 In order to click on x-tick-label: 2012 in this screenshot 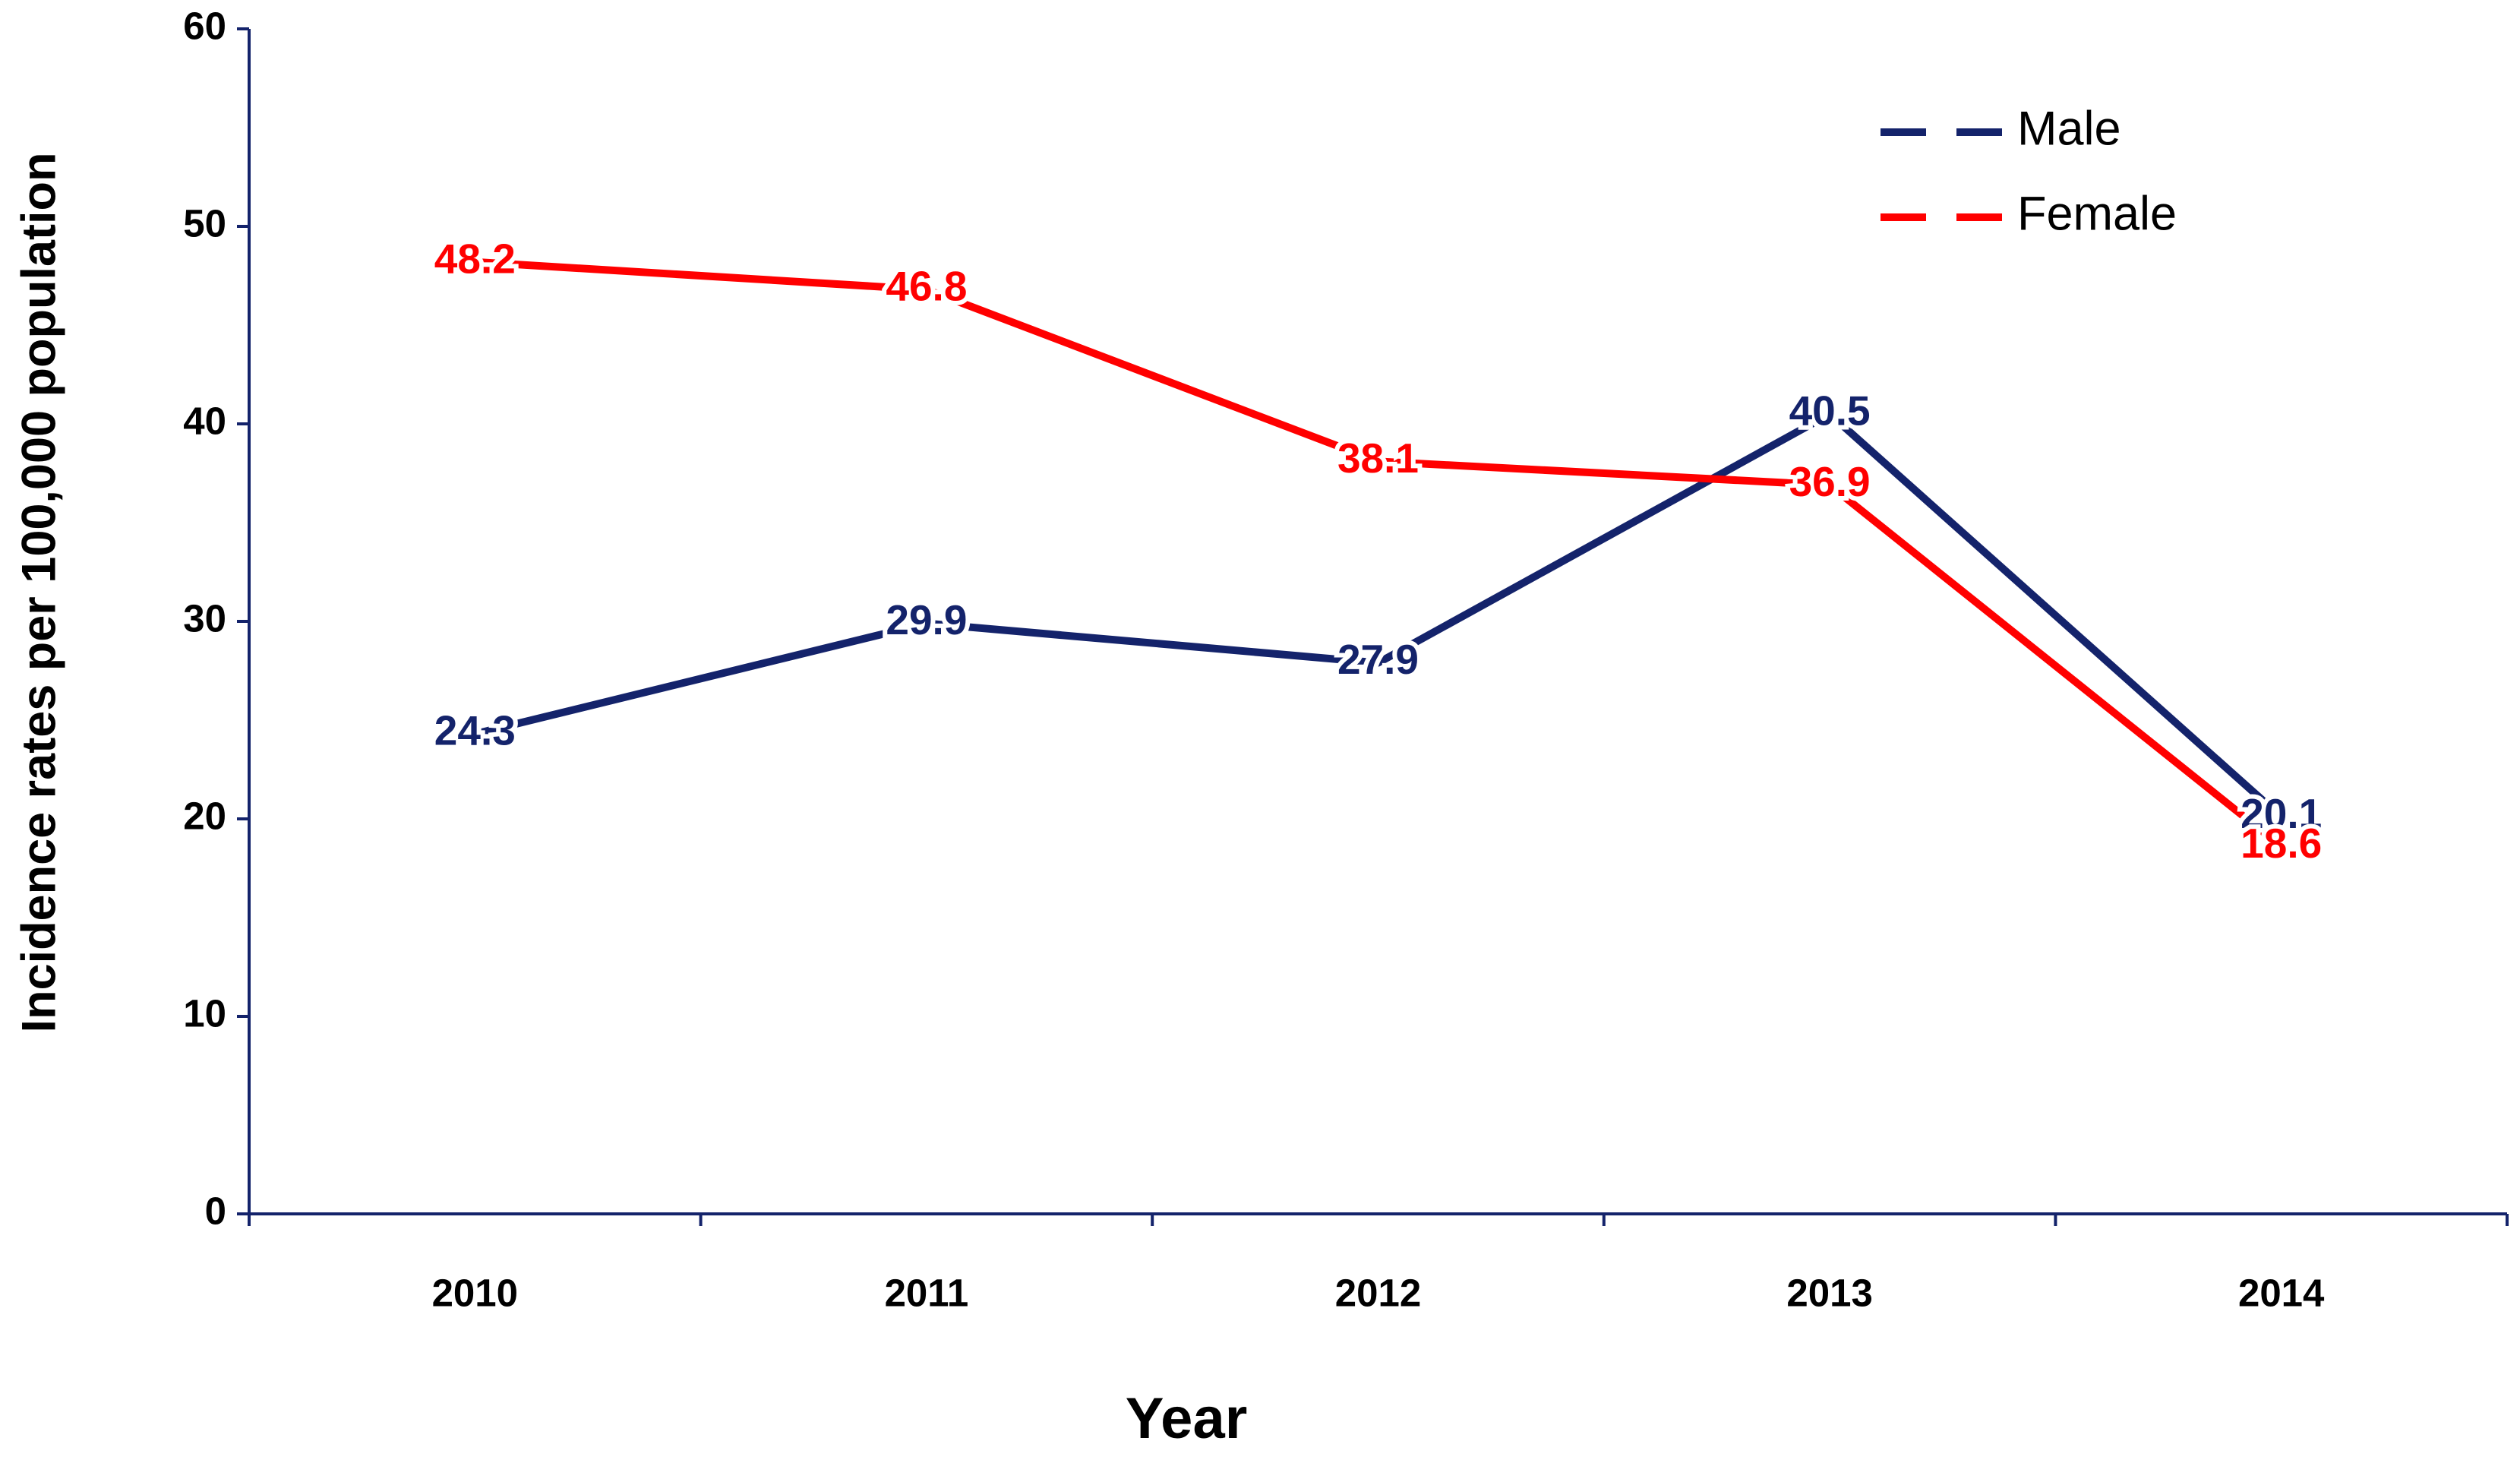, I will do `click(1378, 1292)`.